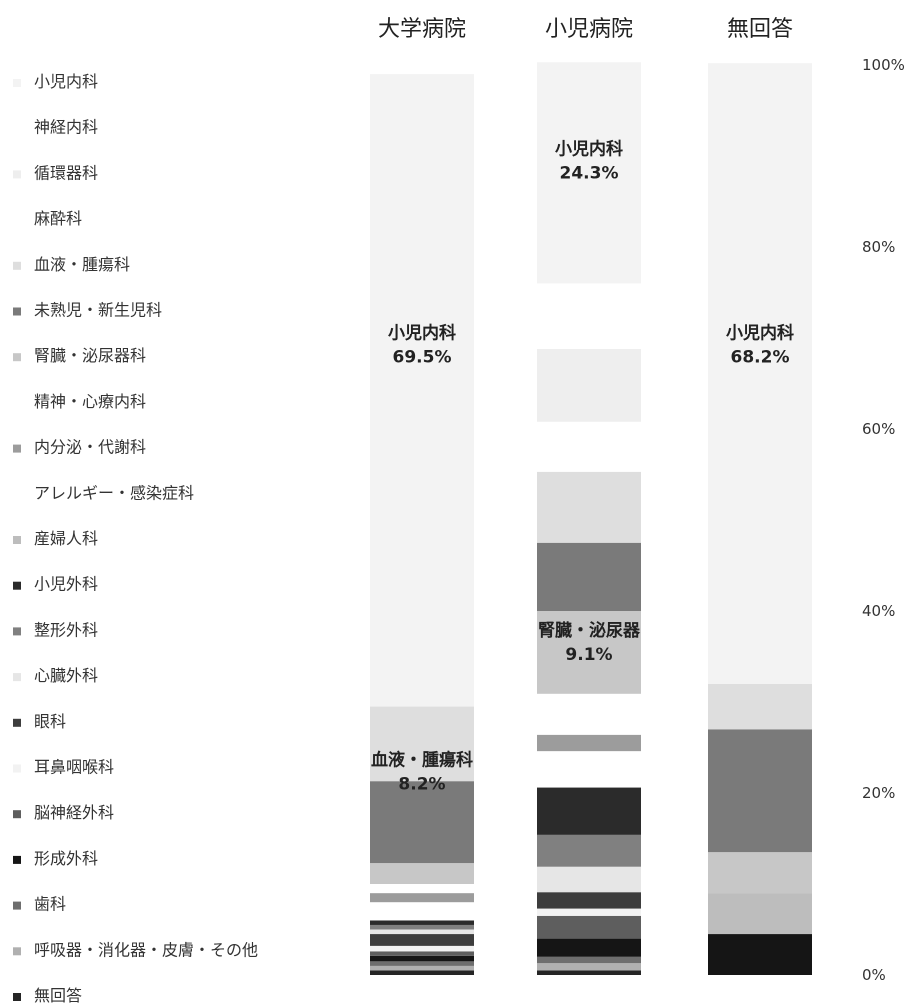  What do you see at coordinates (422, 932) in the screenshot?
I see `bar-segment-0-心臓外科` at bounding box center [422, 932].